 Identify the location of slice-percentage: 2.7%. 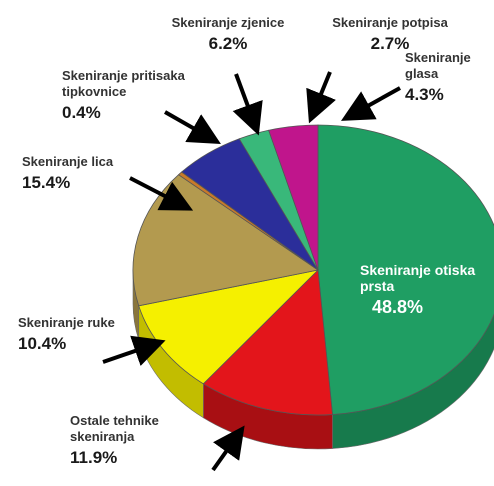
(390, 43).